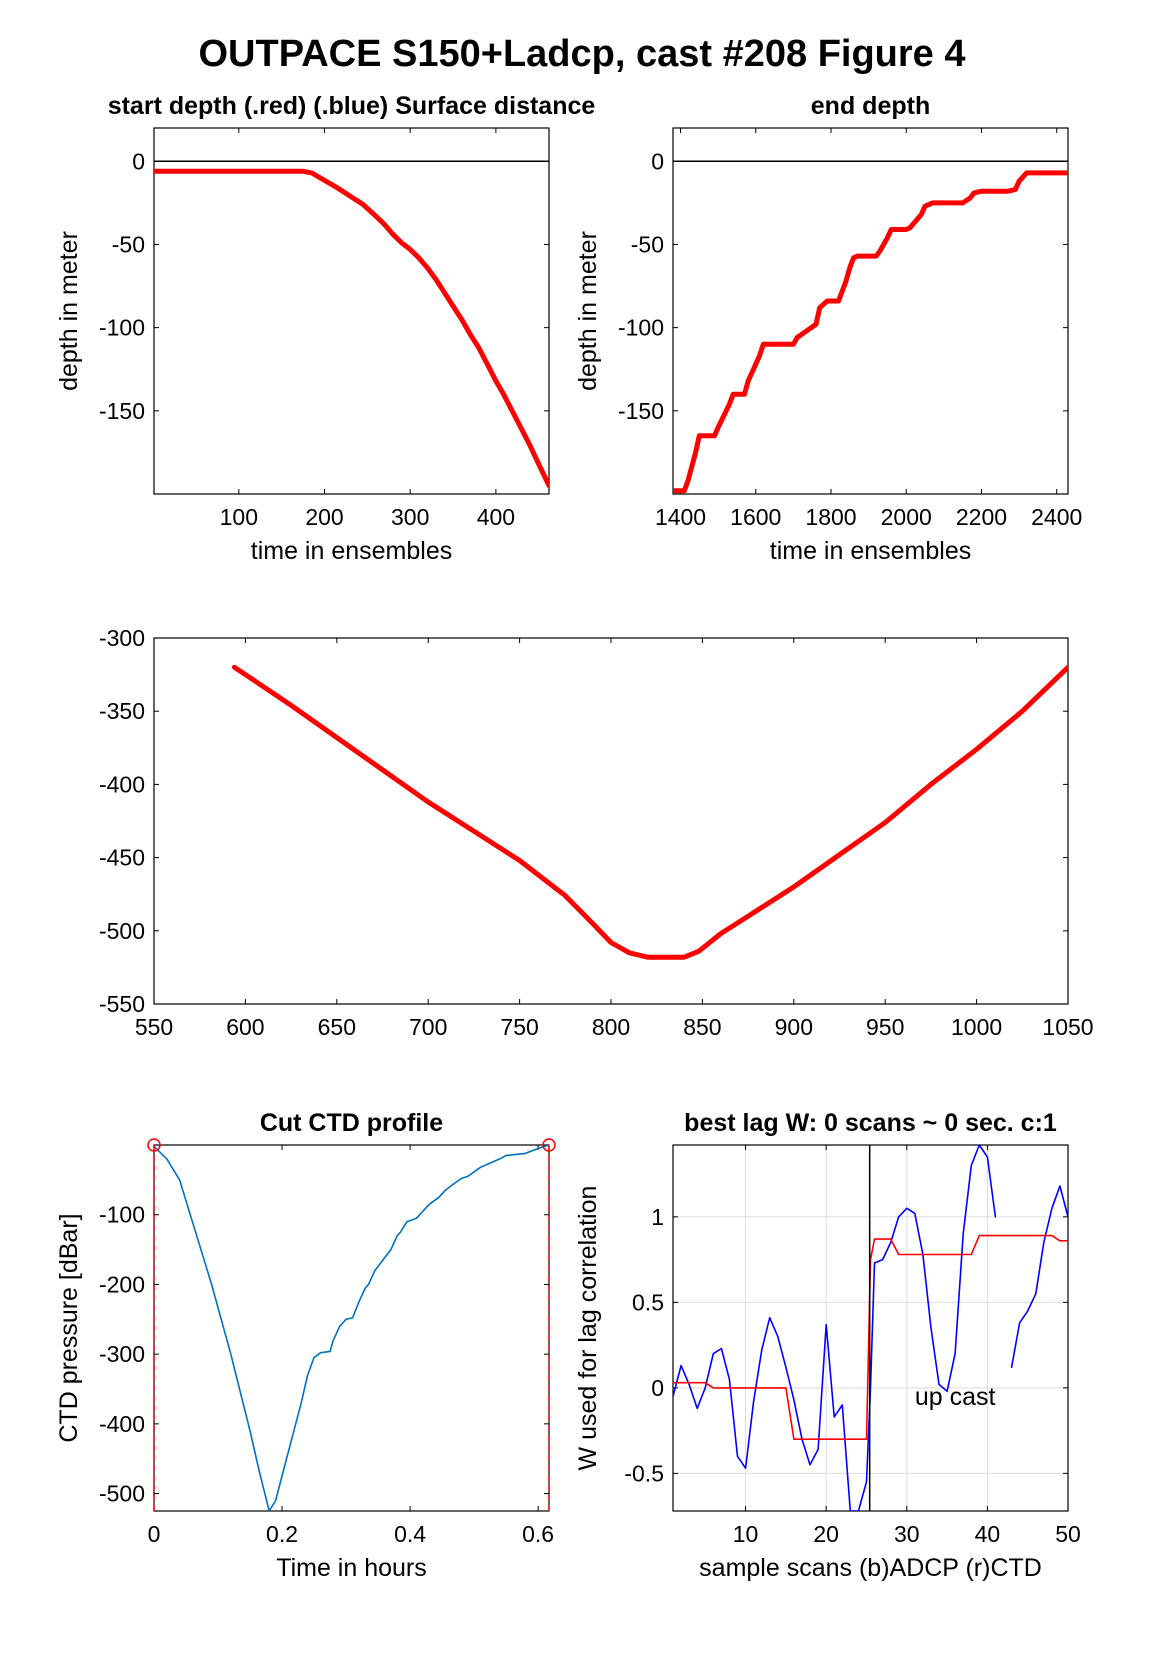 This screenshot has width=1165, height=1679. I want to click on x-tick-label: 2200, so click(981, 517).